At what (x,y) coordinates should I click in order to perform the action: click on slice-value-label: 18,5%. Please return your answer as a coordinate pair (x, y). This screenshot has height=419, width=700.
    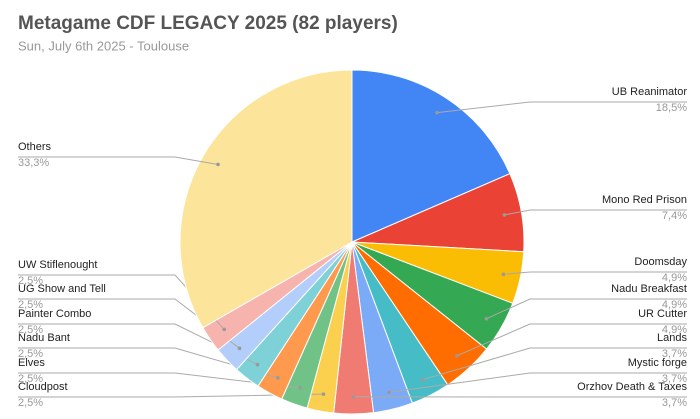
    Looking at the image, I should click on (671, 108).